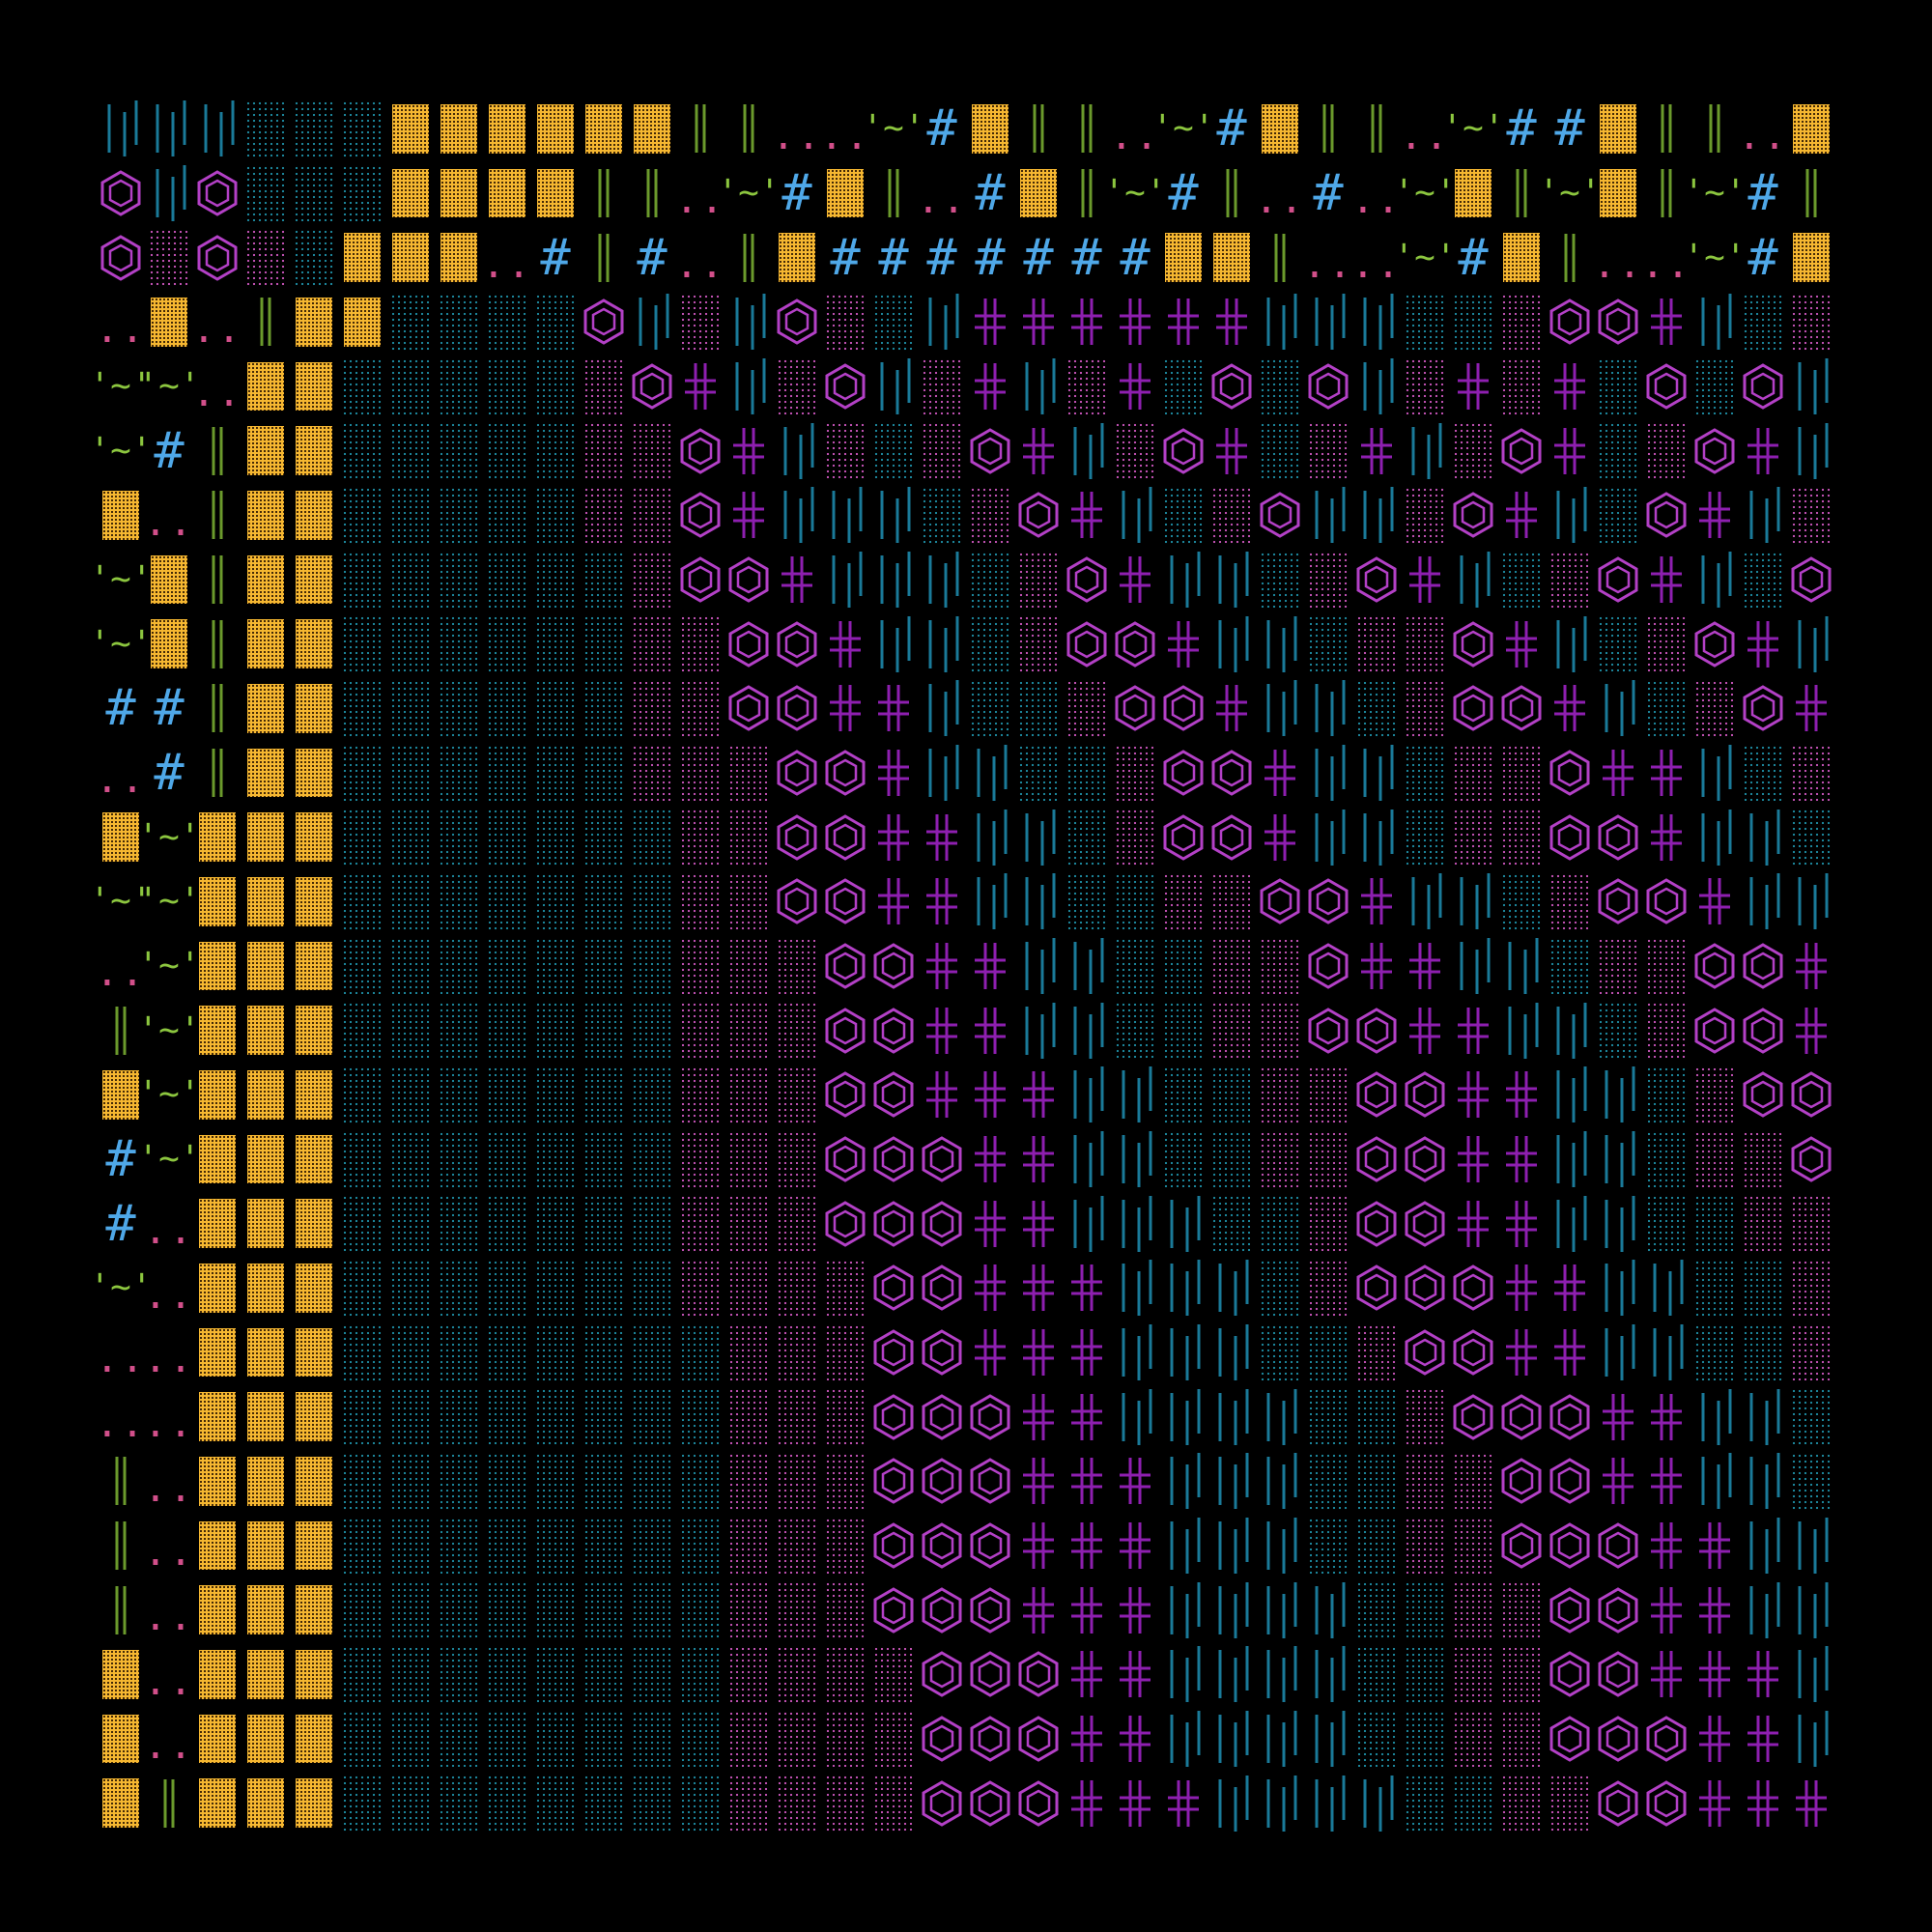 Image resolution: width=1932 pixels, height=1932 pixels. What do you see at coordinates (1135, 257) in the screenshot?
I see `hash-glyph: #` at bounding box center [1135, 257].